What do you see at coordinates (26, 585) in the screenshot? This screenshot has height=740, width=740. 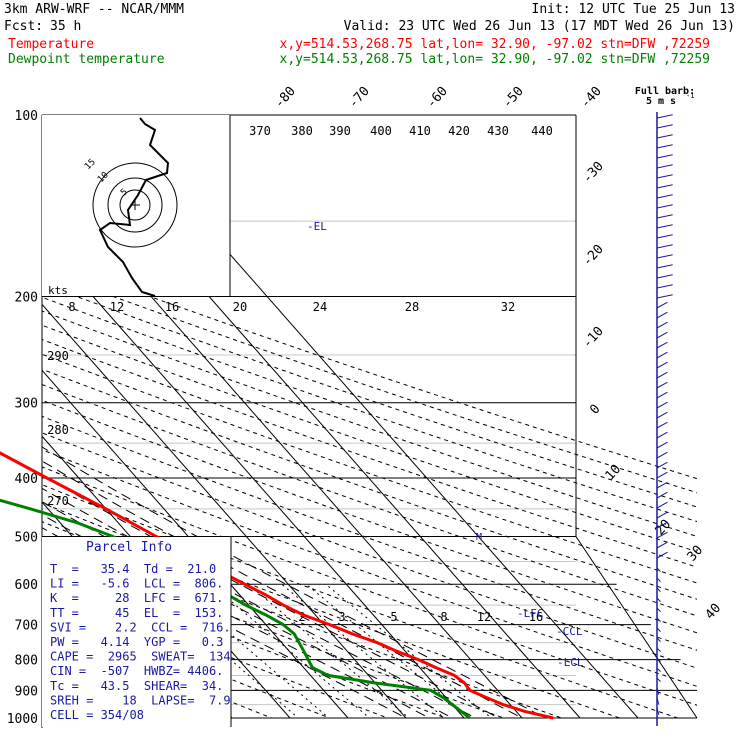 I see `pressure-label-600: 600` at bounding box center [26, 585].